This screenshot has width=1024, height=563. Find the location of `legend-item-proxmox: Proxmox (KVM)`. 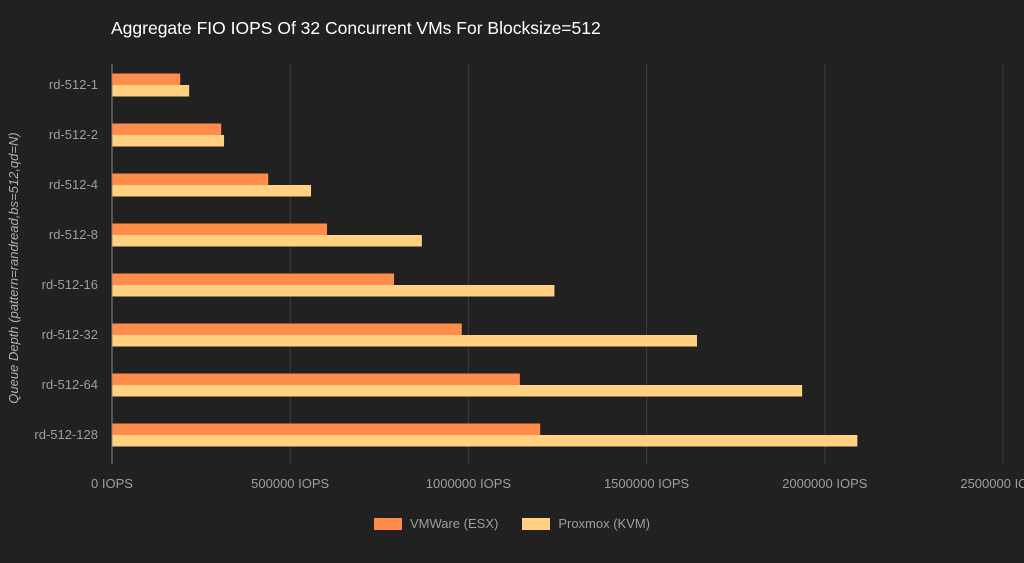

legend-item-proxmox: Proxmox (KVM) is located at coordinates (586, 523).